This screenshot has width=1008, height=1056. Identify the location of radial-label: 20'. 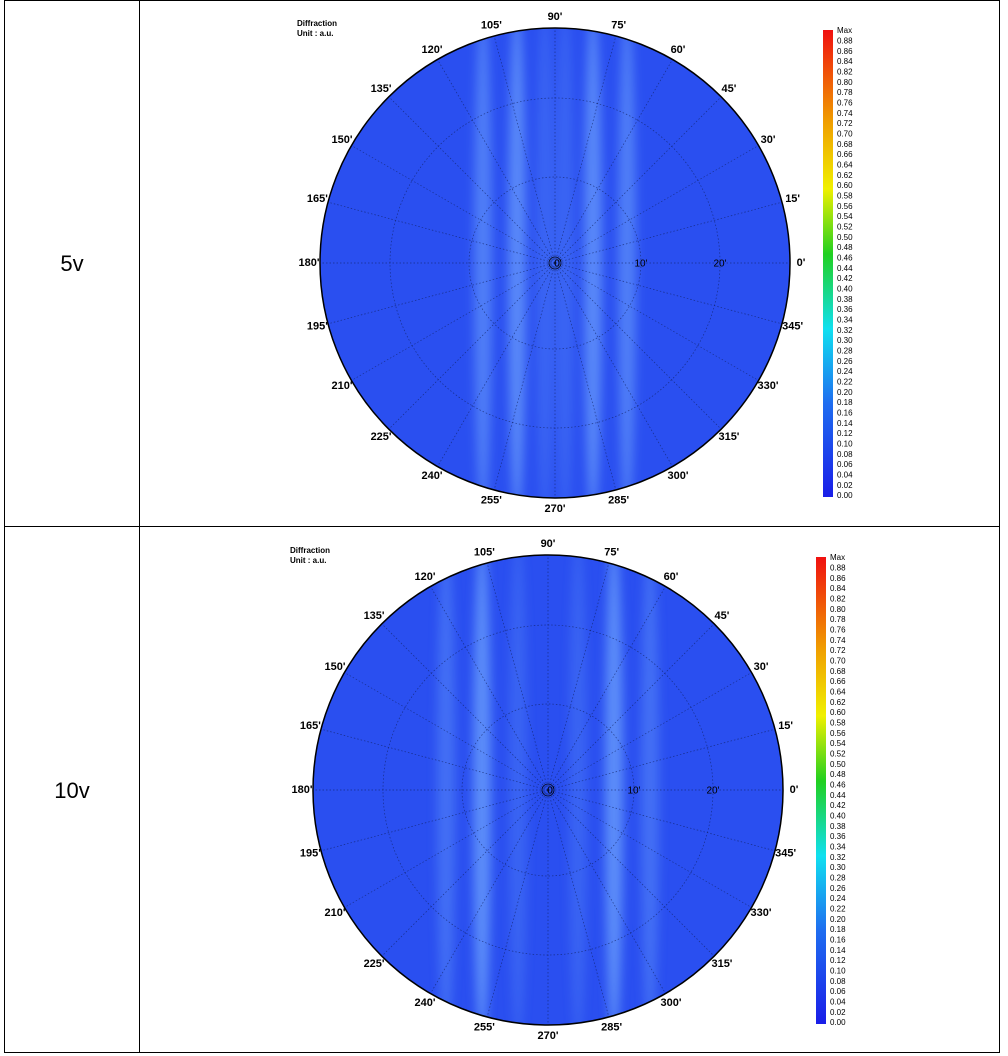
(712, 791).